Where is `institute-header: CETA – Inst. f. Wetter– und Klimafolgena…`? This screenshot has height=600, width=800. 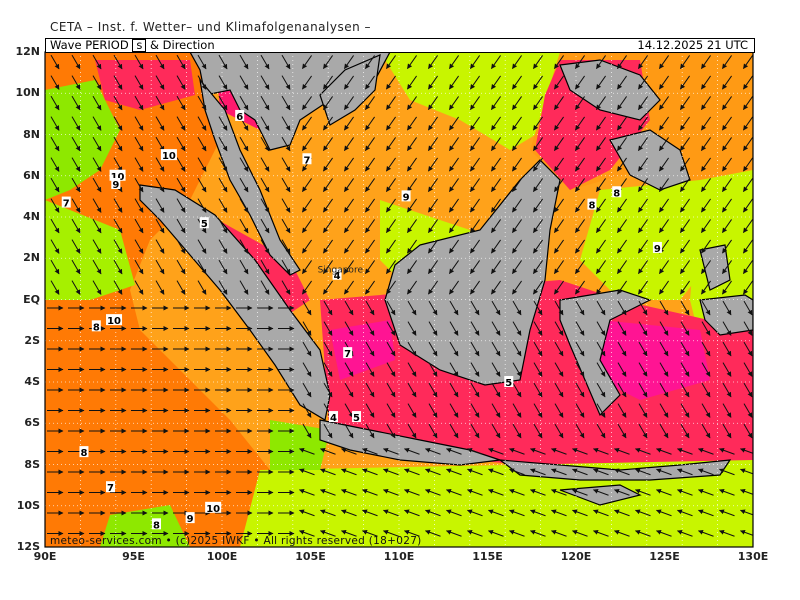 institute-header: CETA – Inst. f. Wetter– und Klimafolgena… is located at coordinates (211, 27).